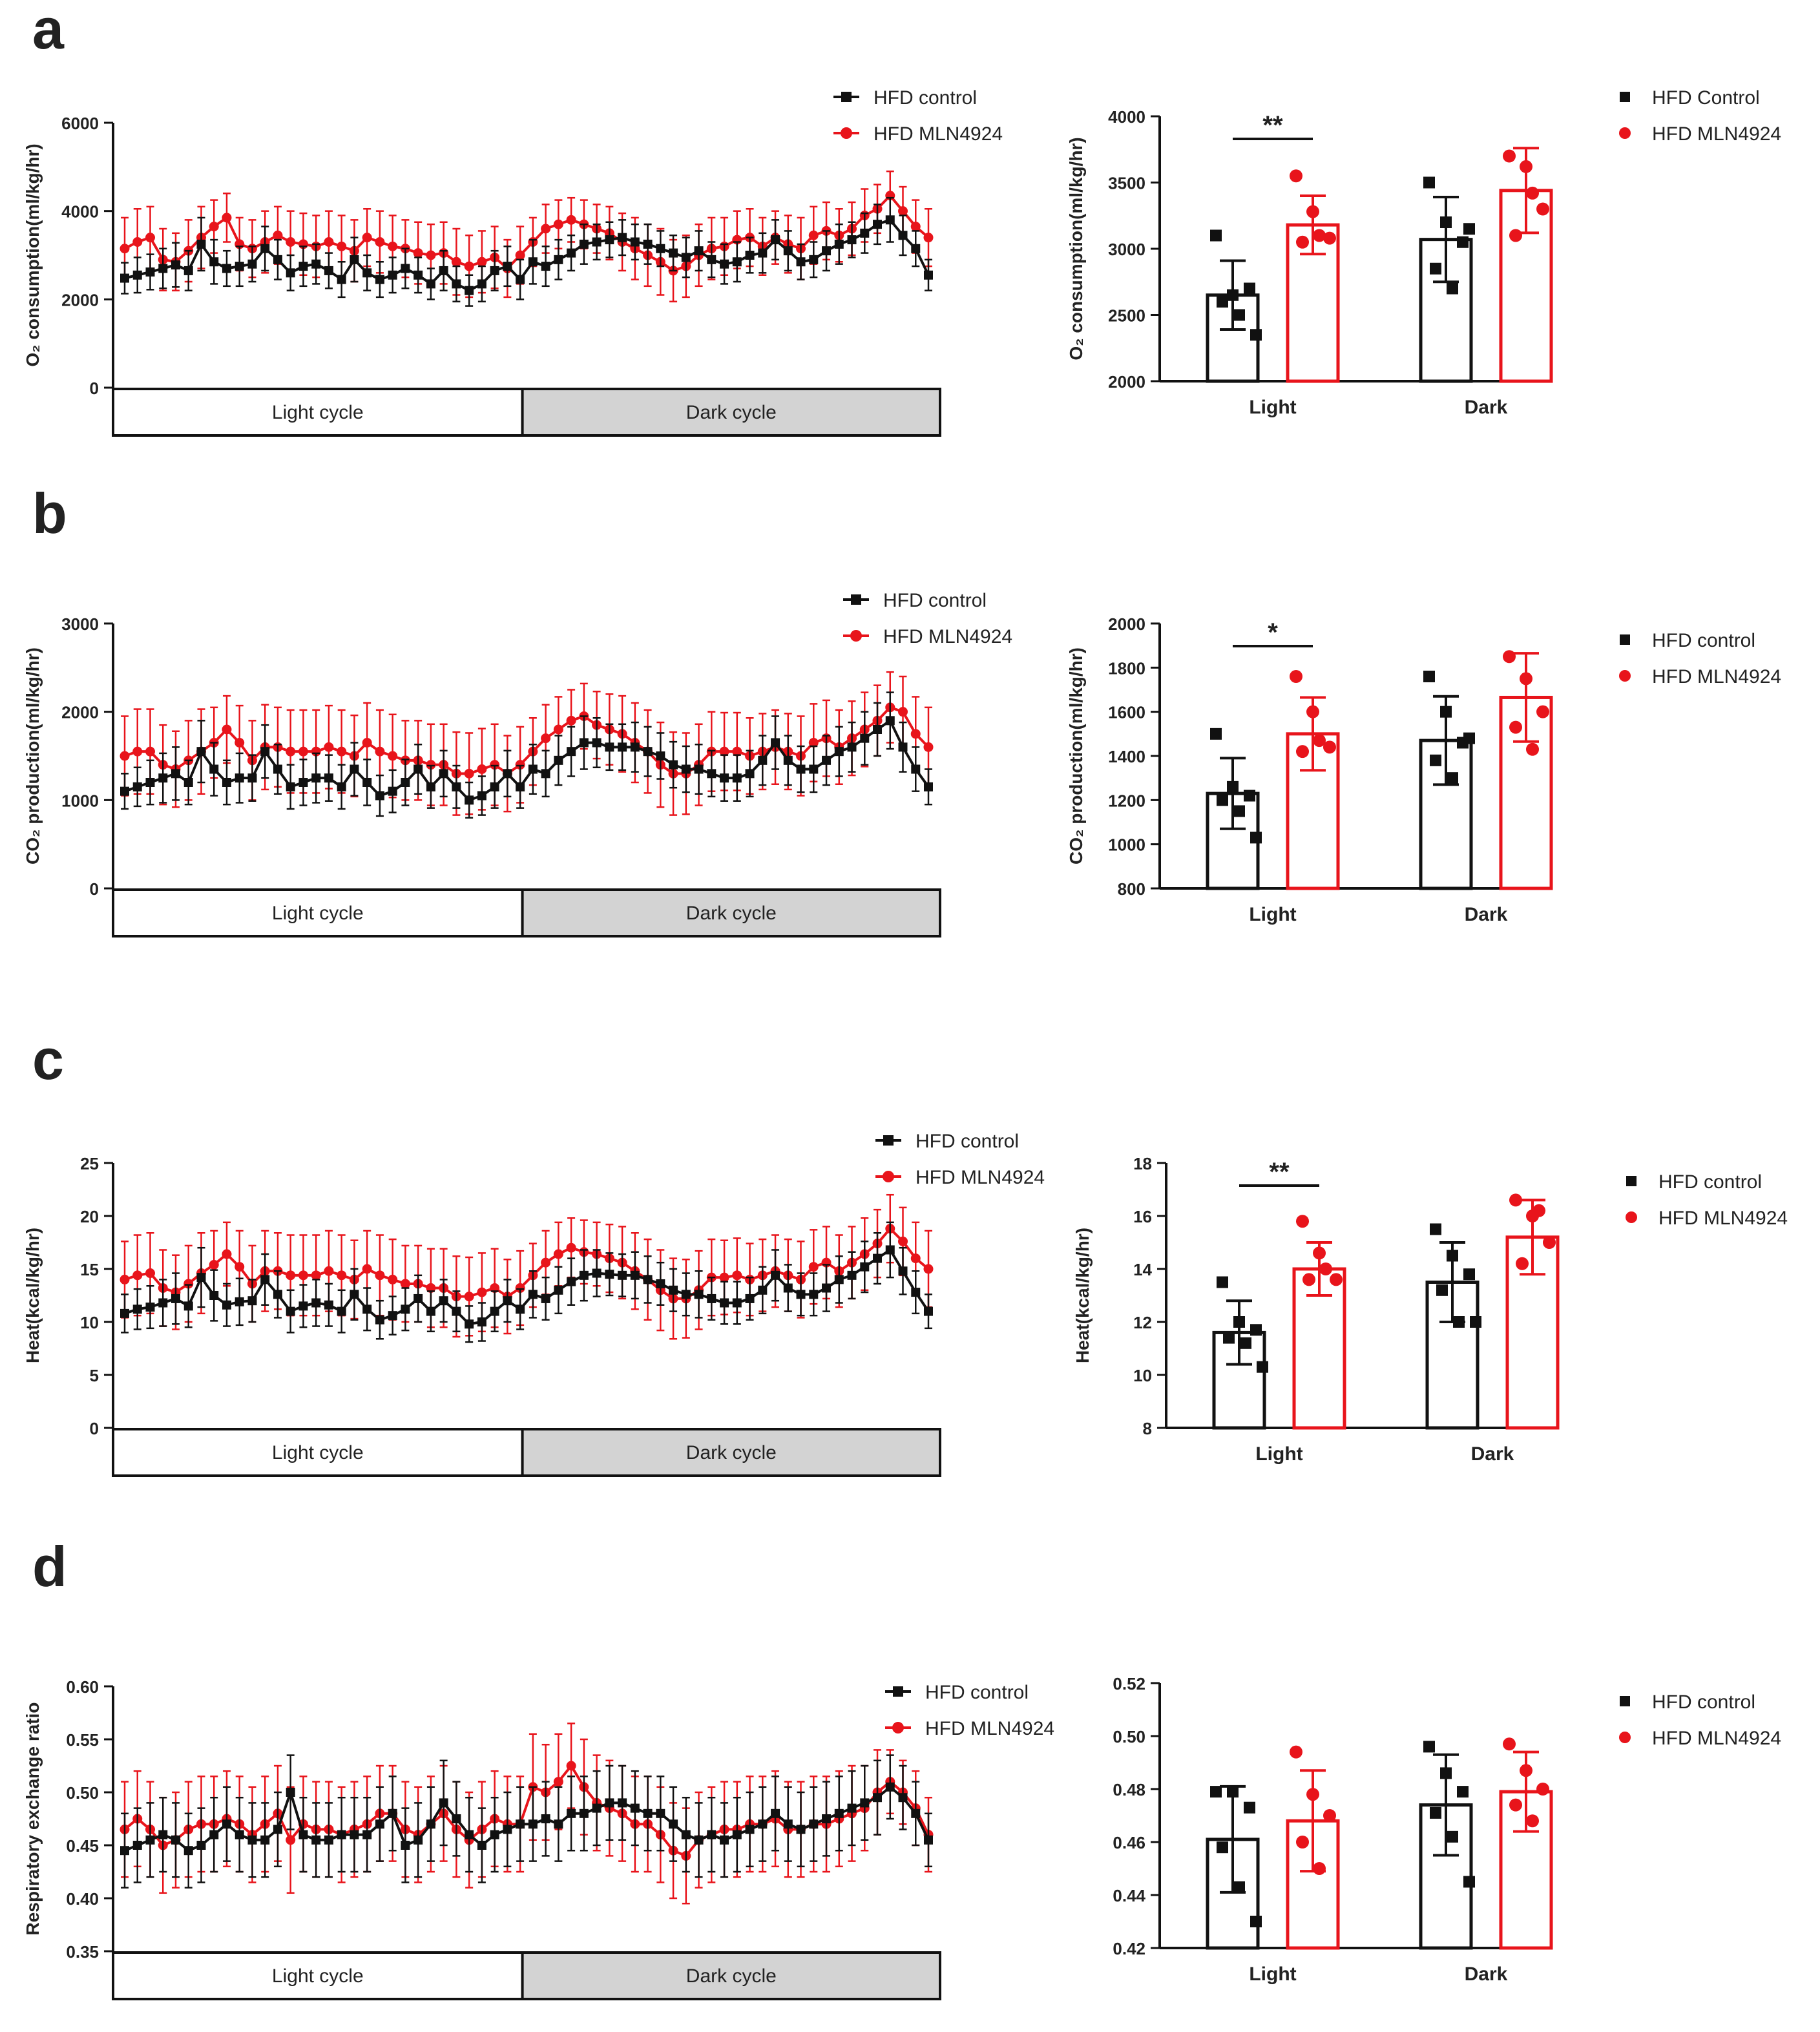 The width and height of the screenshot is (1820, 2032). Describe the element at coordinates (1486, 407) in the screenshot. I see `bar-a-category-dark: Dark` at that location.